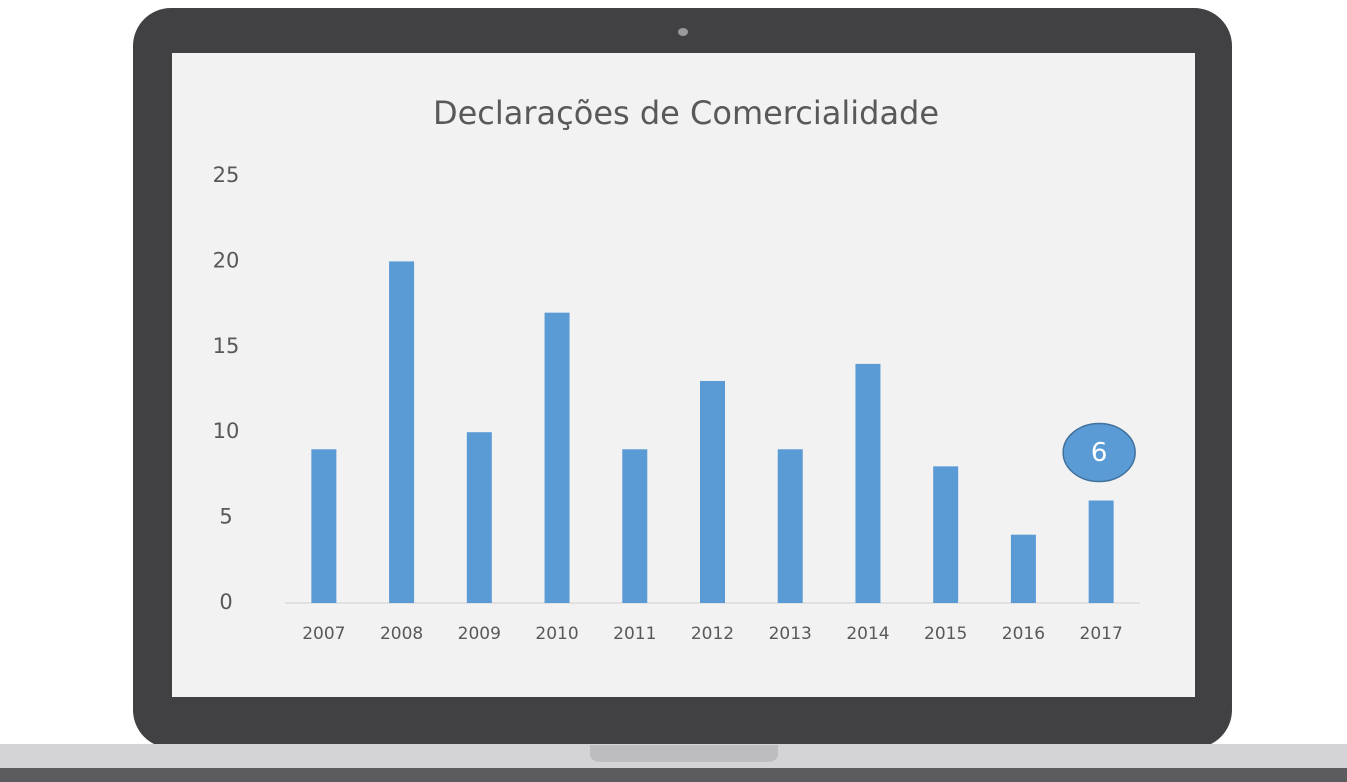 This screenshot has width=1347, height=782. I want to click on x-tick-label: 2016, so click(1023, 634).